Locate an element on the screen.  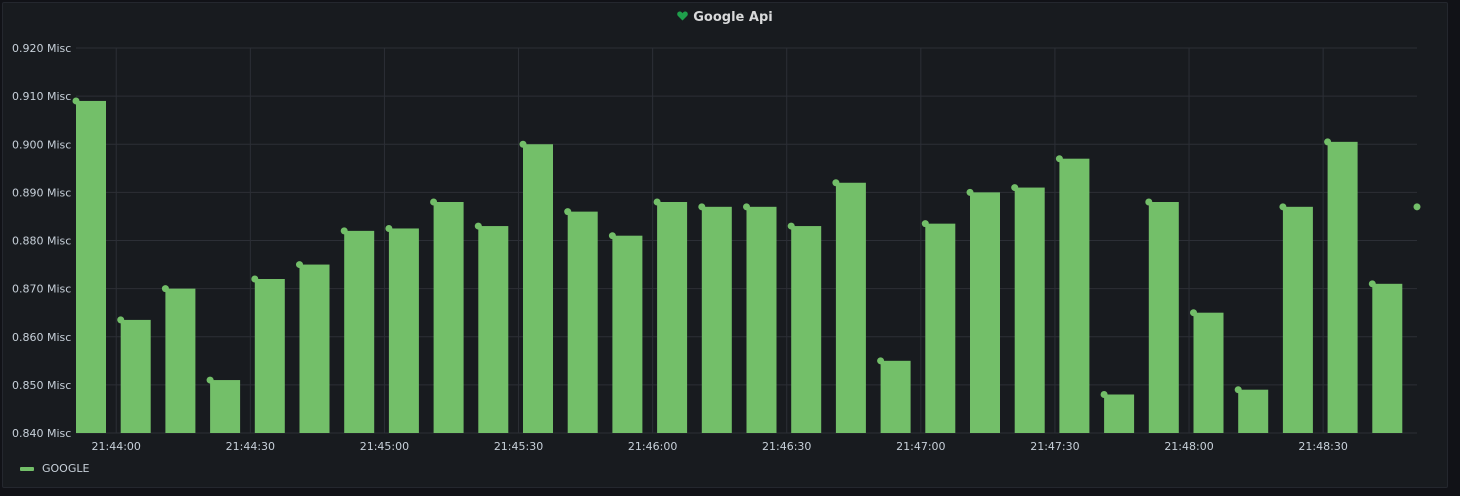
legend-swatch is located at coordinates (27, 468).